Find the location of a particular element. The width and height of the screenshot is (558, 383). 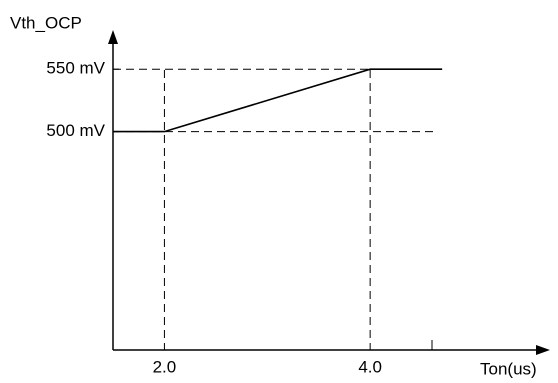

x-tick-label: 2.0 is located at coordinates (165, 366).